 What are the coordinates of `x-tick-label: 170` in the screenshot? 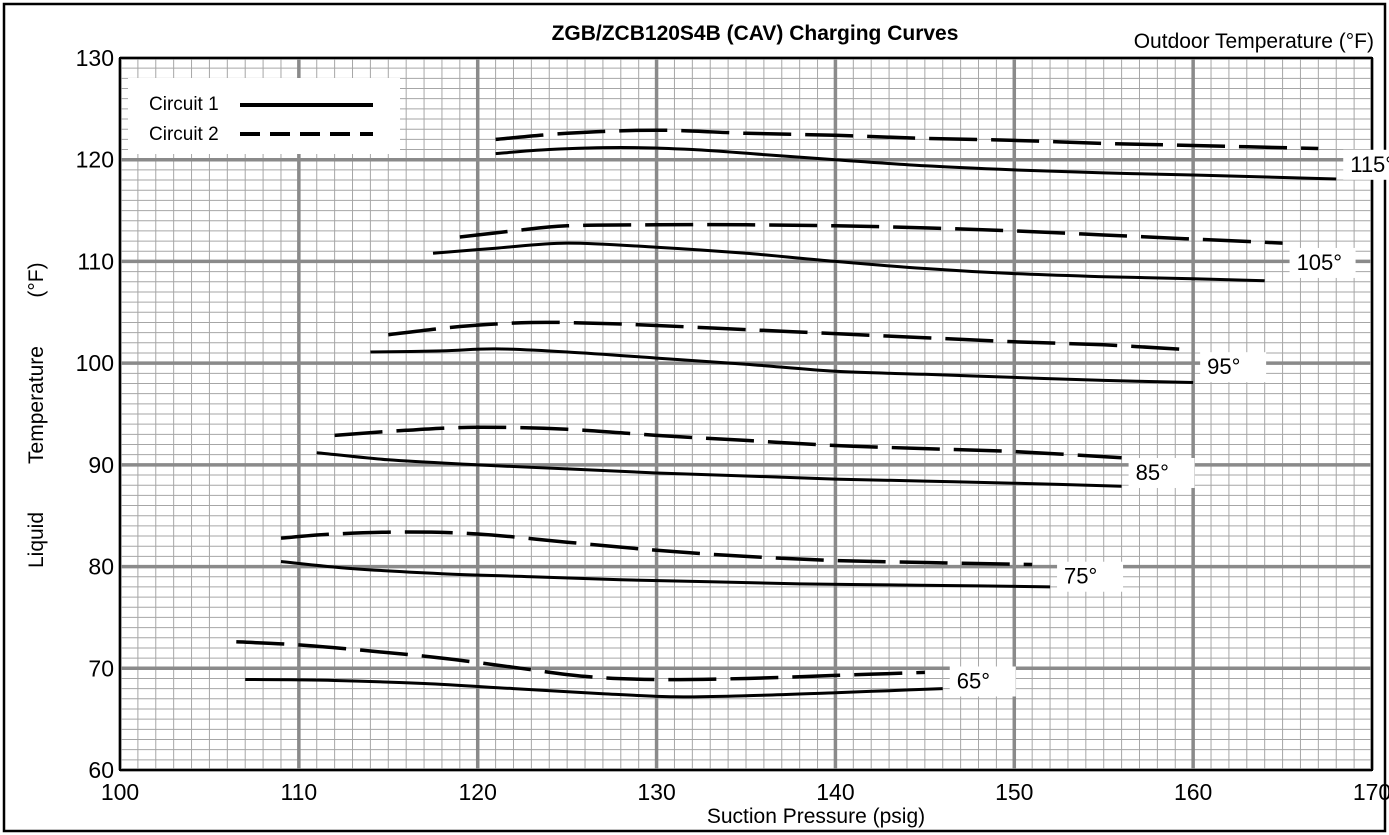 It's located at (1371, 792).